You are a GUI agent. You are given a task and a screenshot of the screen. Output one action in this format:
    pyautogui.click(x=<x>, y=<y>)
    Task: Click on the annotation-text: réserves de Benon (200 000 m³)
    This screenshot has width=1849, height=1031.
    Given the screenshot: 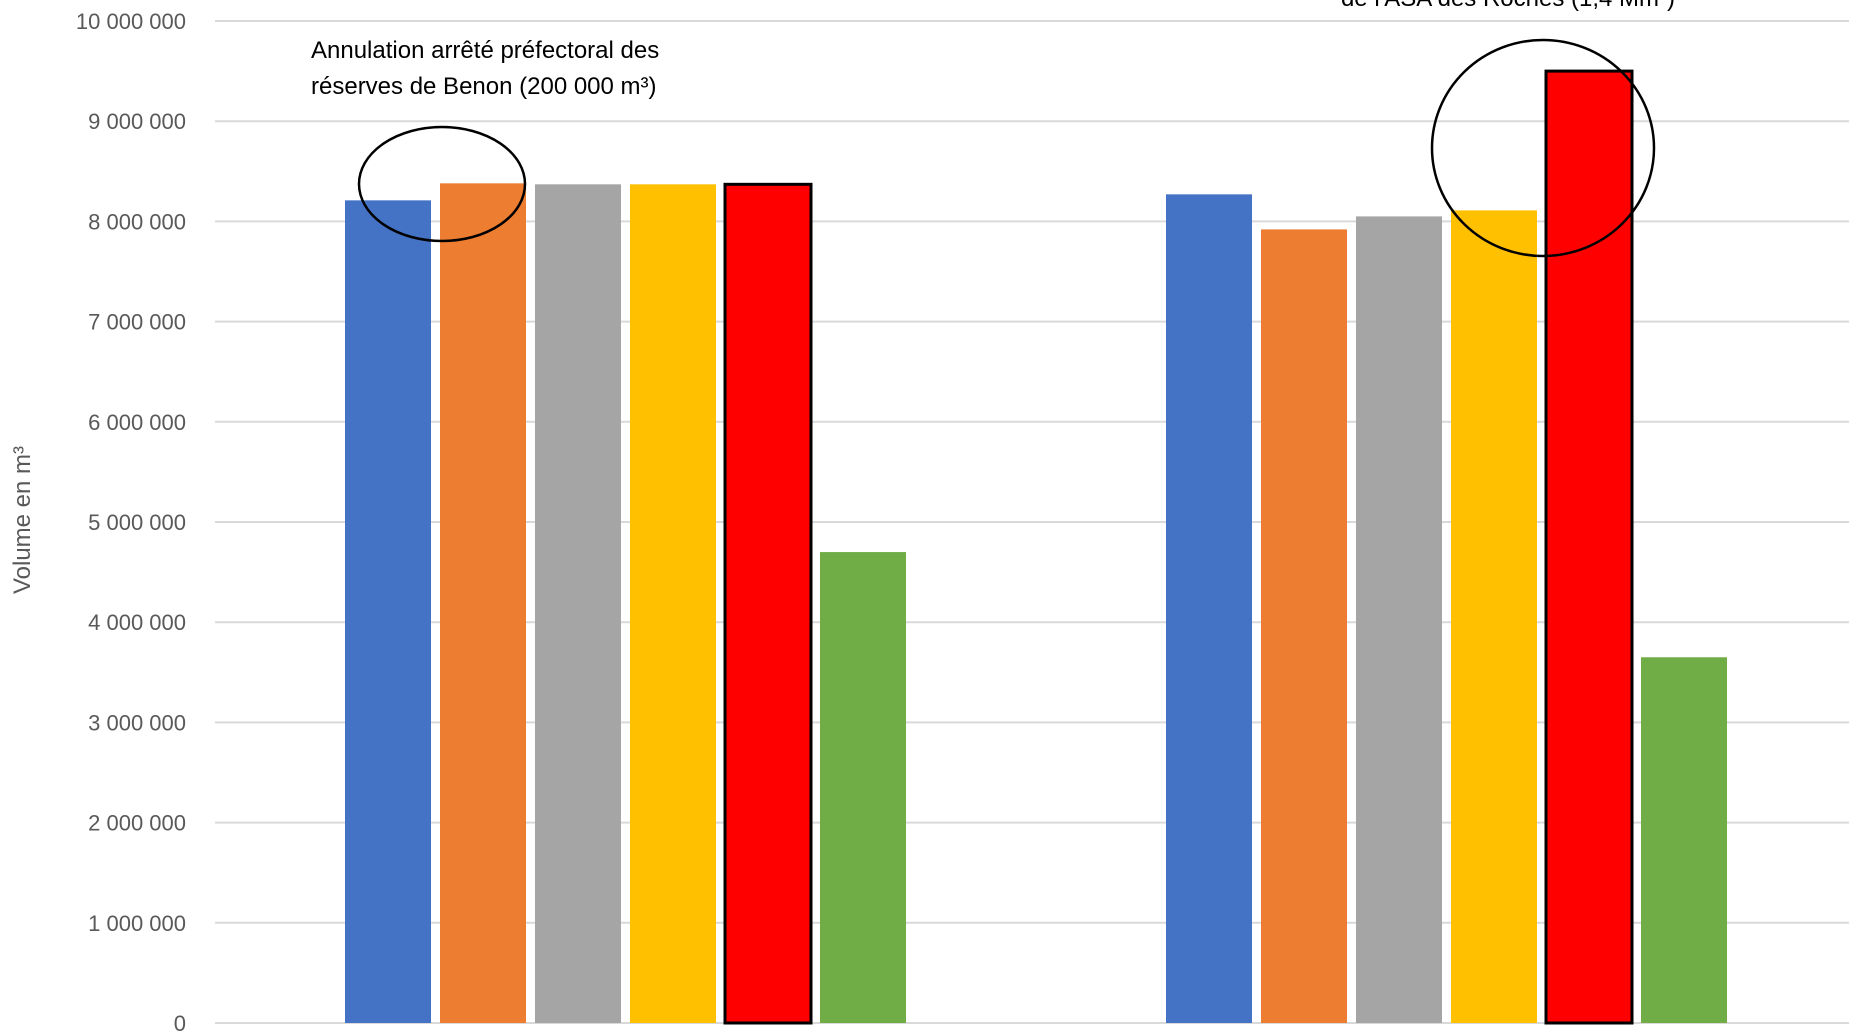 What is the action you would take?
    pyautogui.click(x=484, y=86)
    